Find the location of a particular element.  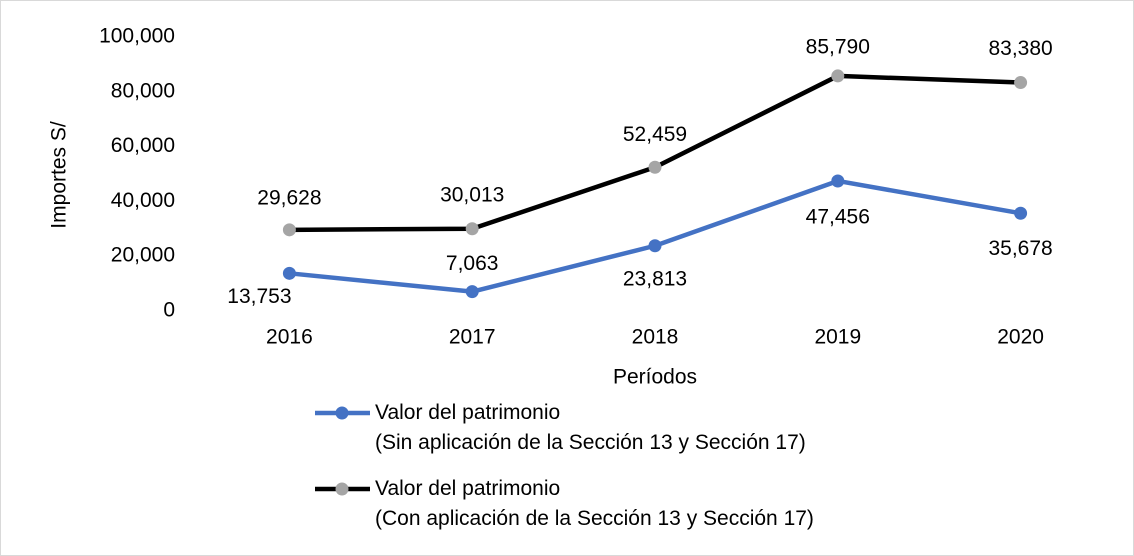

x-tick-label: 2020 is located at coordinates (1020, 337).